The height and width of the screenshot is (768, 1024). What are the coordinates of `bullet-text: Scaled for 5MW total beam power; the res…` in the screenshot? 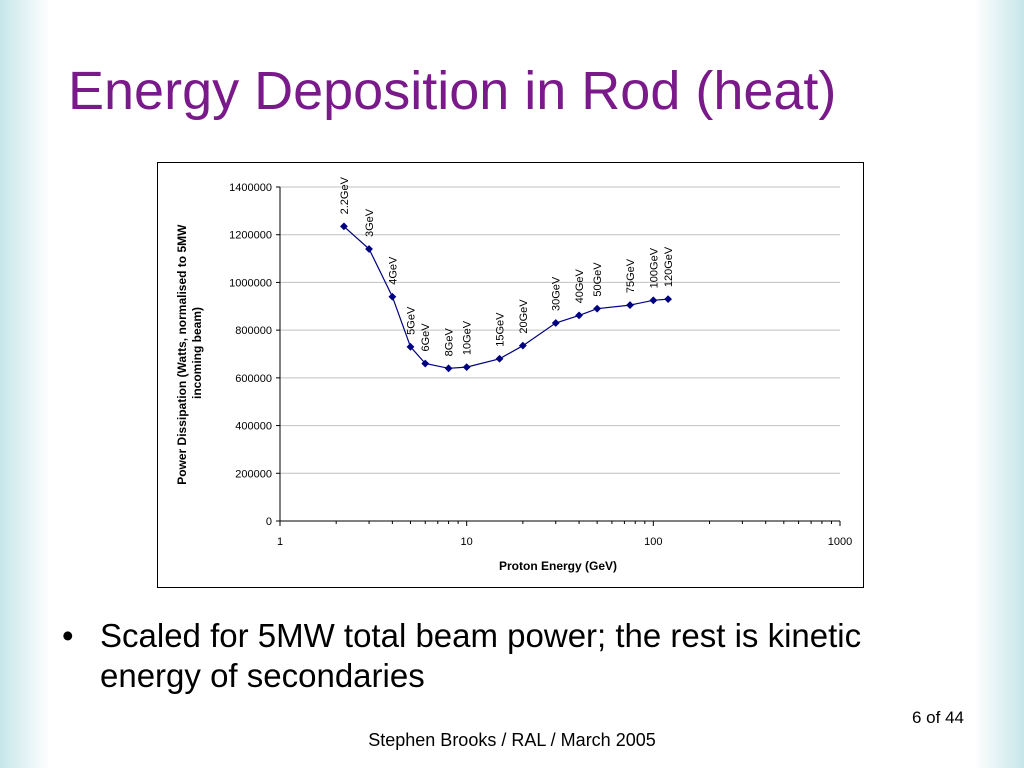 It's located at (481, 655).